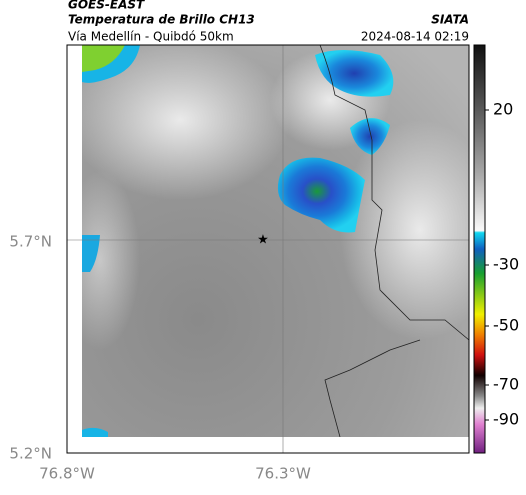  What do you see at coordinates (506, 384) in the screenshot?
I see `colorbar-label: -70` at bounding box center [506, 384].